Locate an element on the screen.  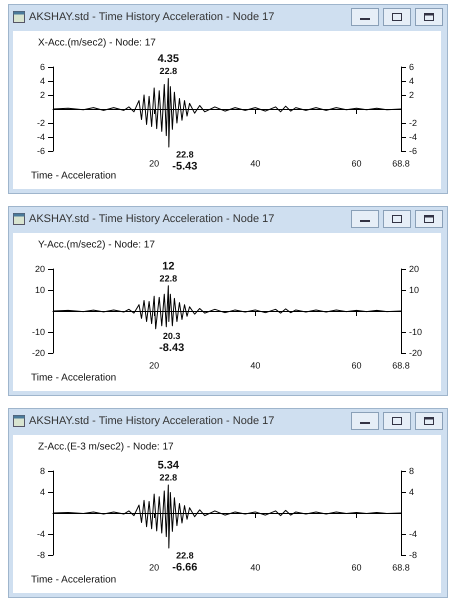
annotation: 12 is located at coordinates (168, 266).